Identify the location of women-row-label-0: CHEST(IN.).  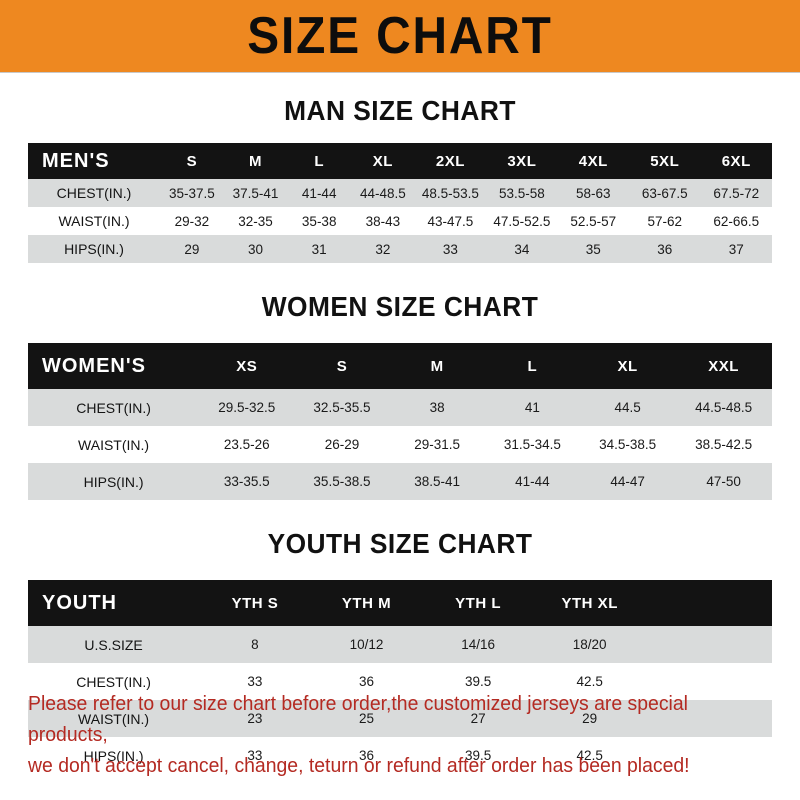
(114, 407).